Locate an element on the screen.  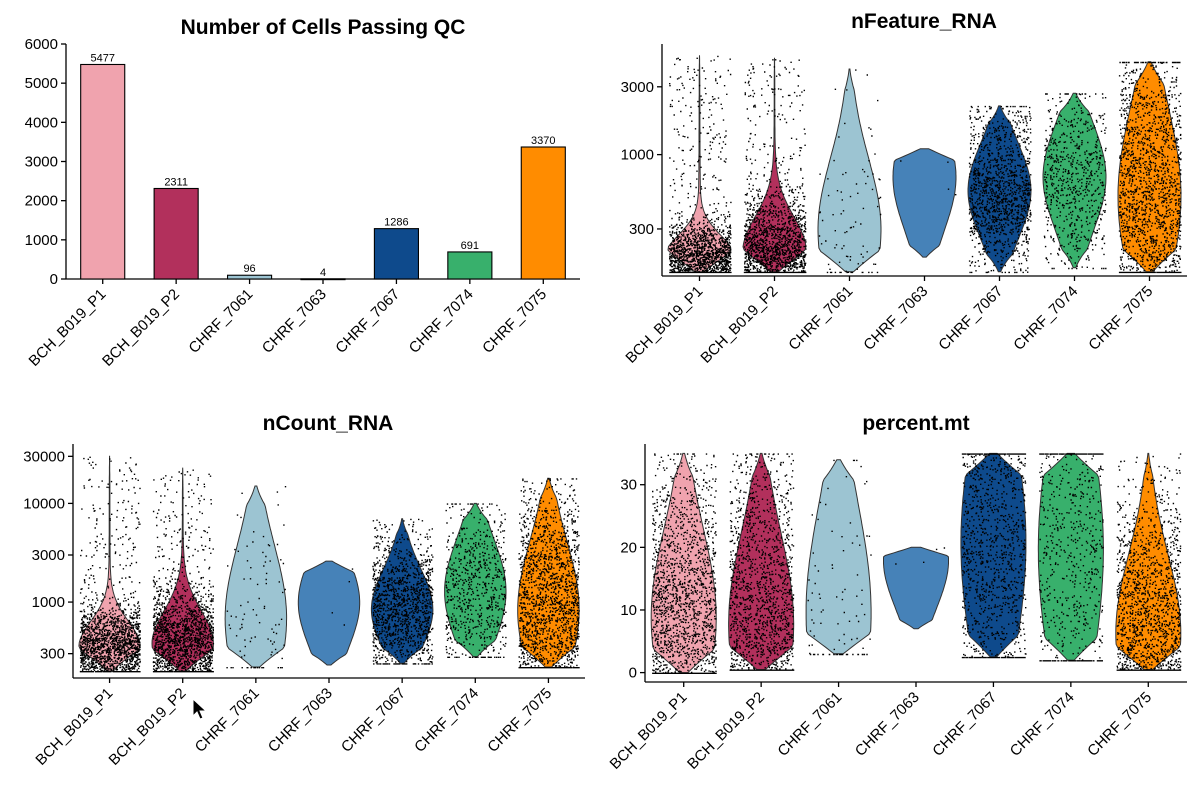
bar-data-label: 2311 is located at coordinates (176, 182).